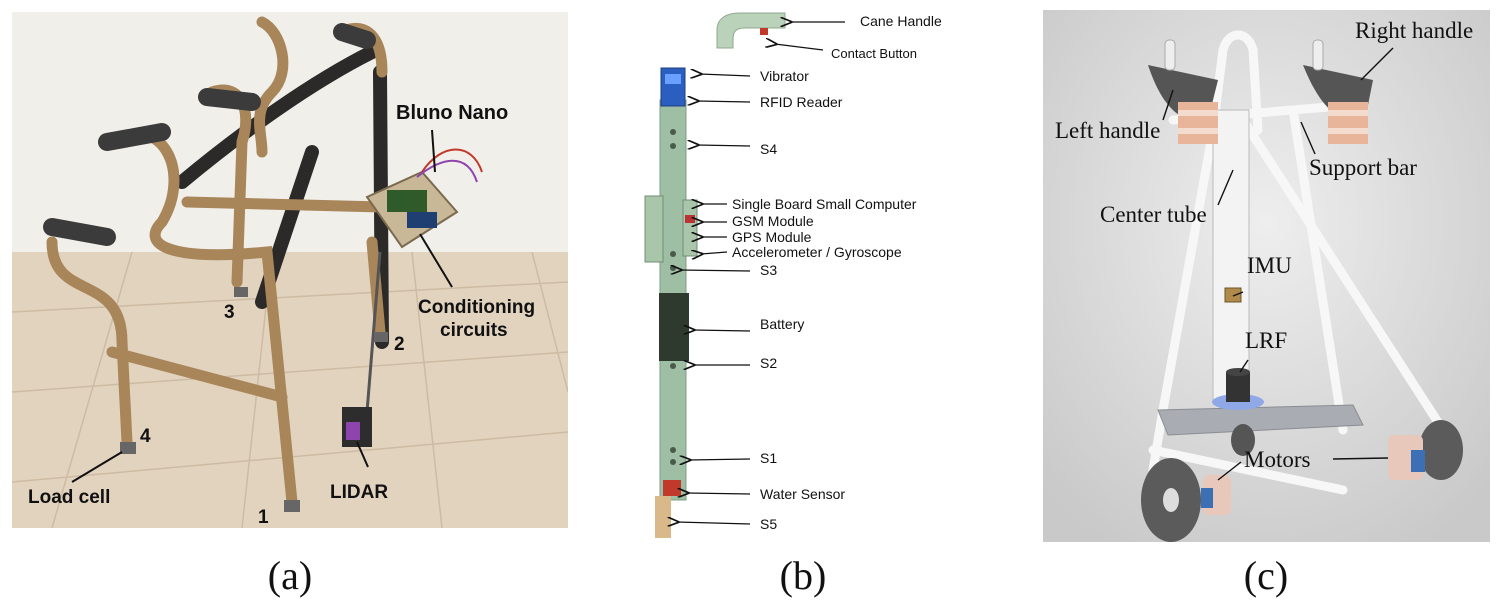  I want to click on label-contact-button: Contact Button, so click(874, 53).